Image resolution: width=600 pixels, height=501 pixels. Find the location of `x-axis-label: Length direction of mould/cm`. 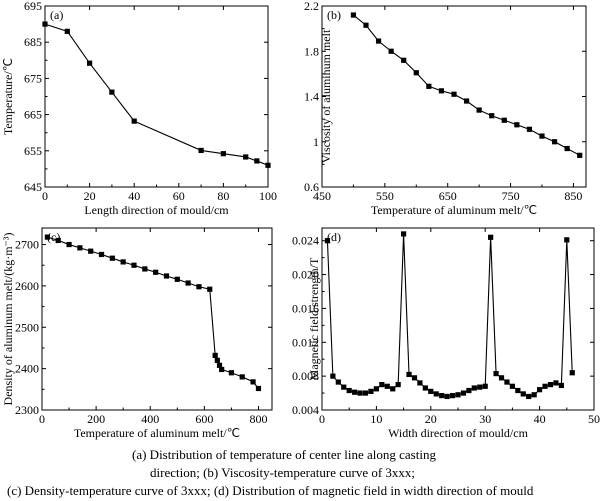

x-axis-label: Length direction of mould/cm is located at coordinates (156, 210).